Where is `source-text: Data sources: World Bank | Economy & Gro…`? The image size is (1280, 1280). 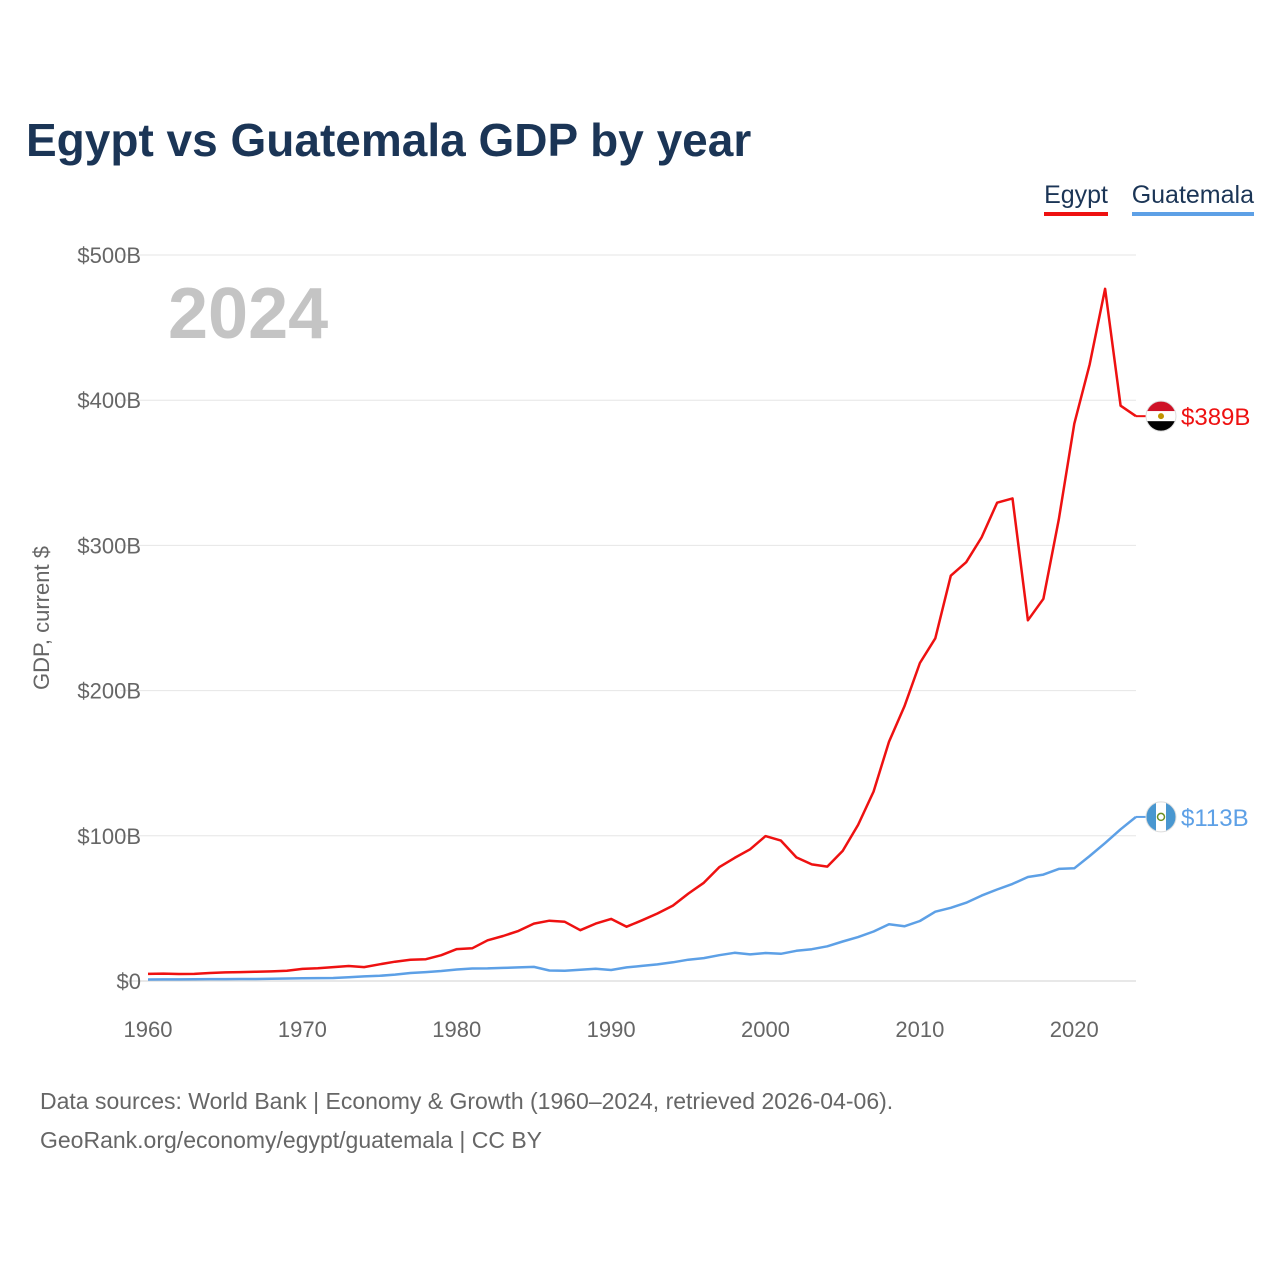 source-text: Data sources: World Bank | Economy & Gro… is located at coordinates (467, 1101).